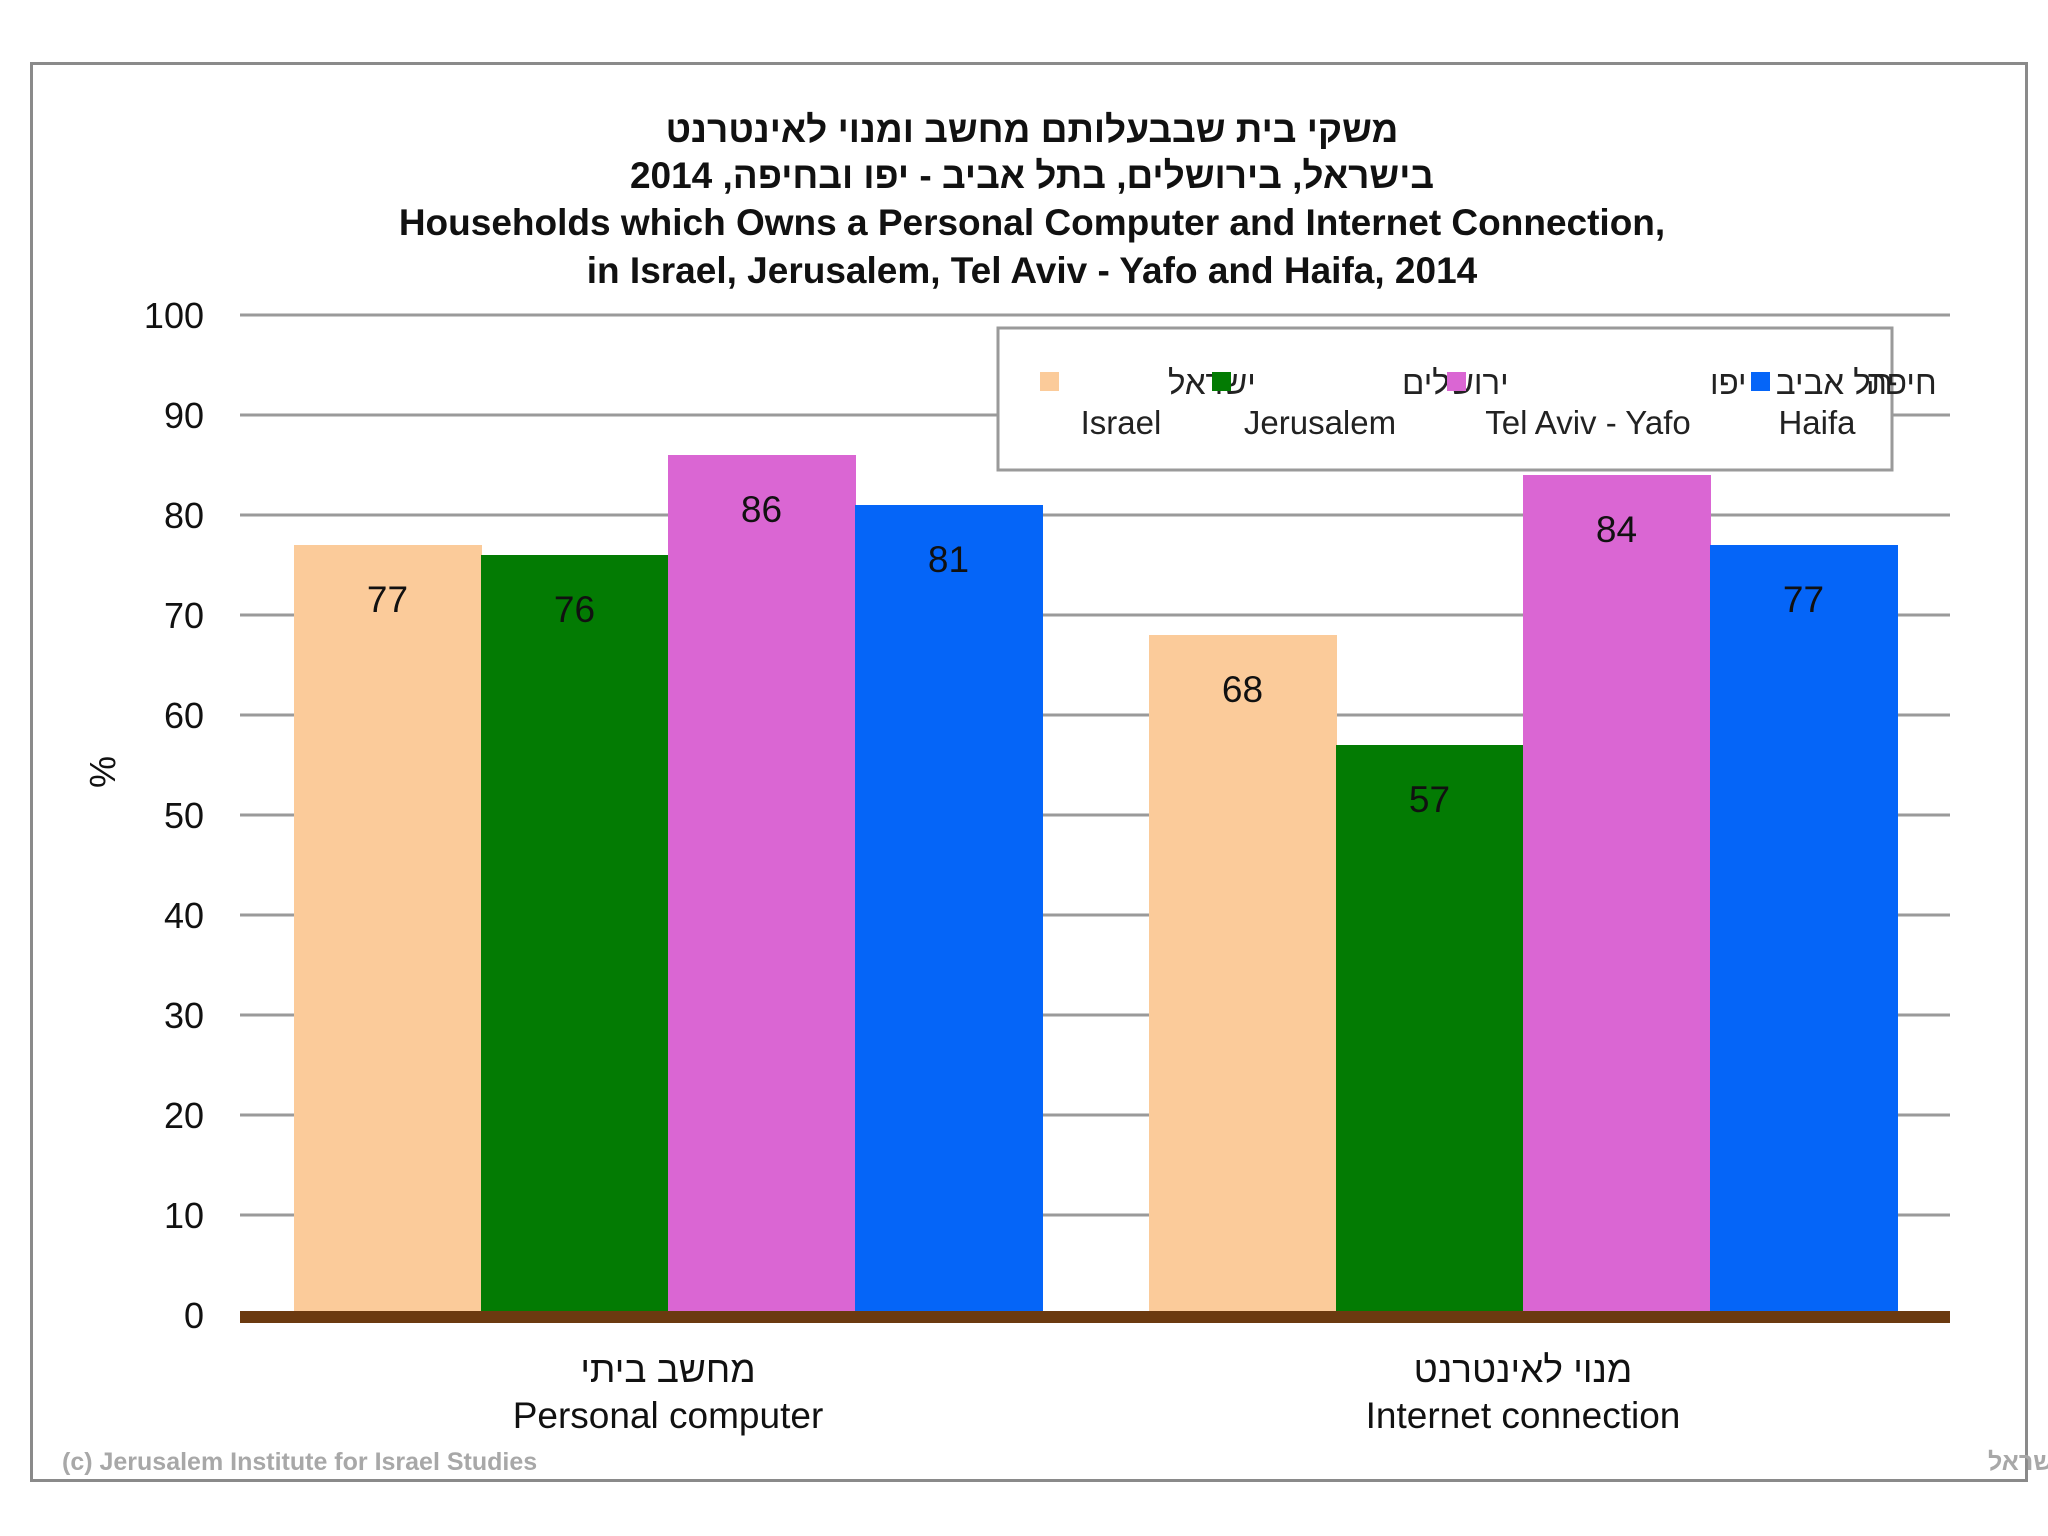  I want to click on legend-label-he-israel: ישראל, so click(1212, 382).